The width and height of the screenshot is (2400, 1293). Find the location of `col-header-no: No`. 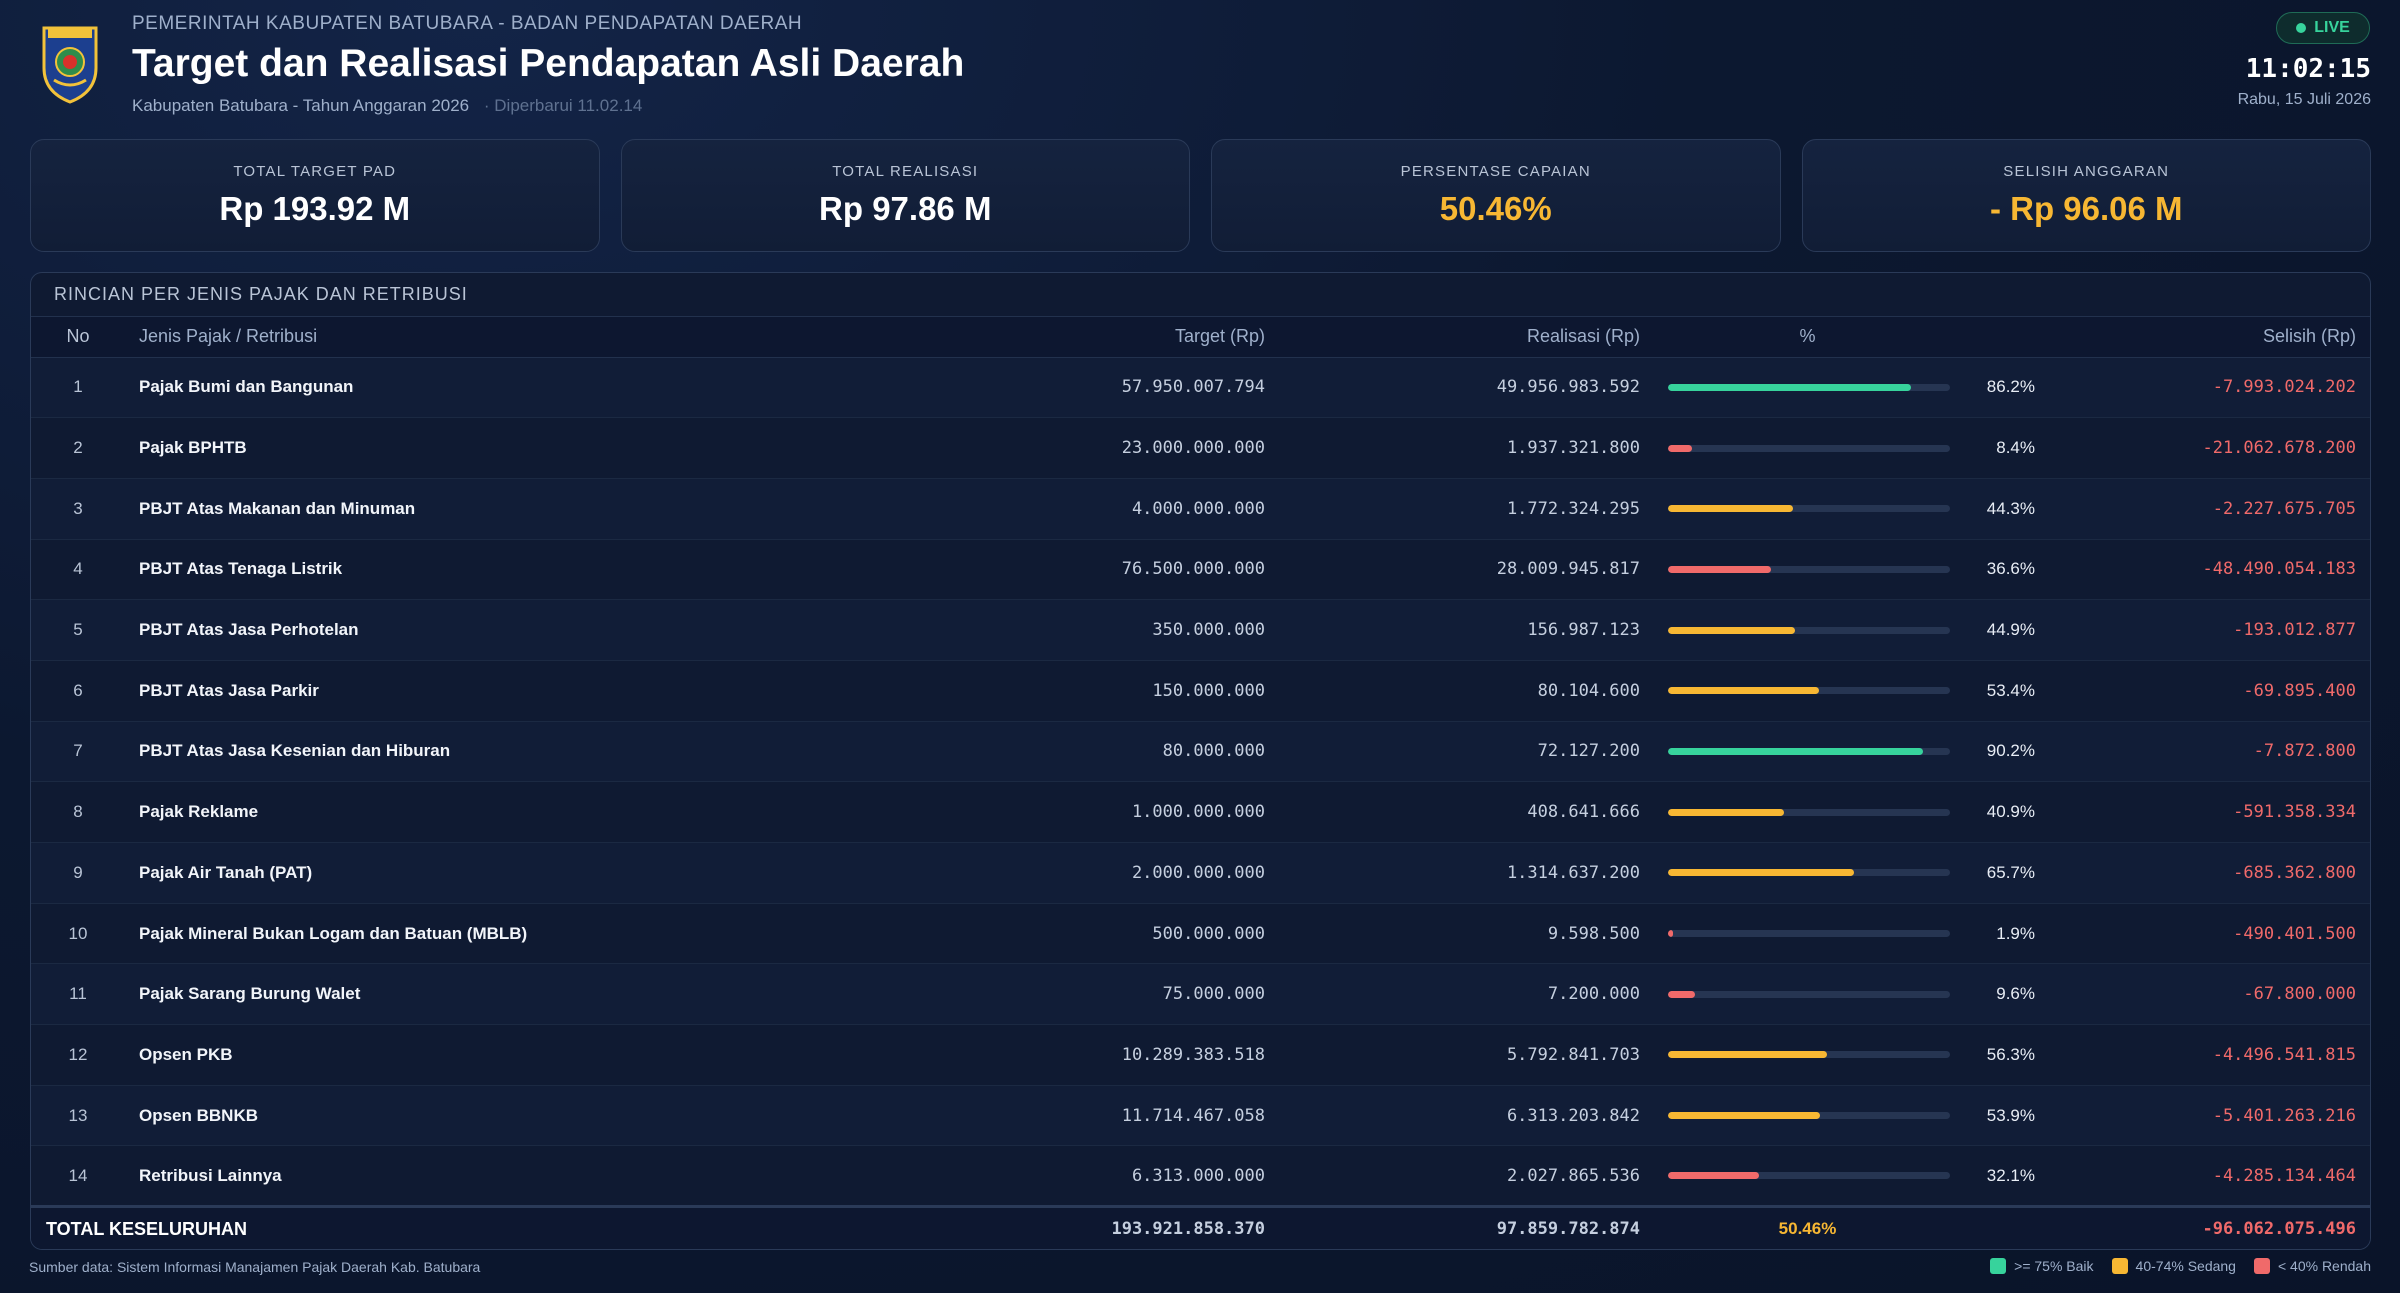

col-header-no: No is located at coordinates (78, 337).